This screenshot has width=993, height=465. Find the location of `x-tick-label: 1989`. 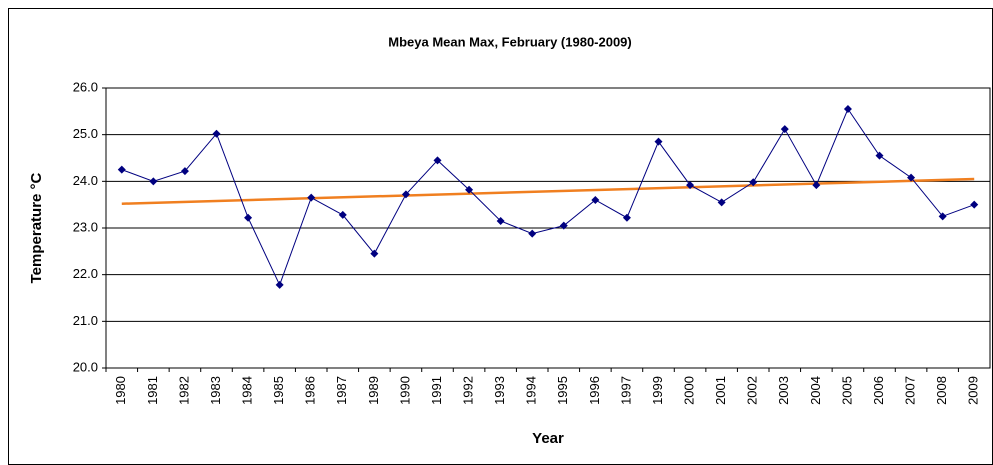

x-tick-label: 1989 is located at coordinates (373, 390).